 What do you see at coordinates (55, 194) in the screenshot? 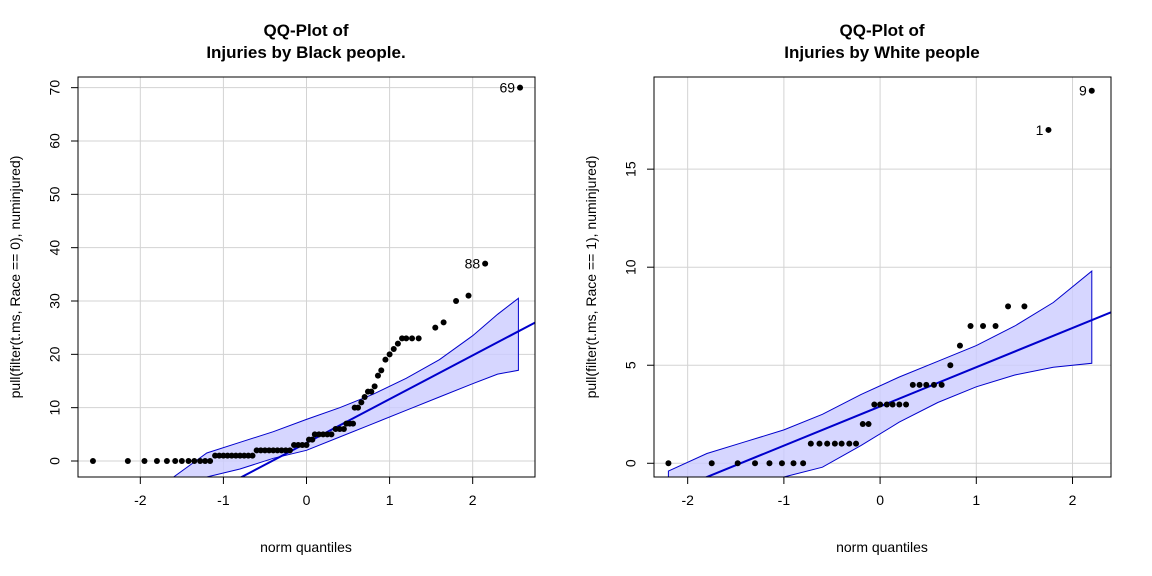
I see `y-tick-label: 50` at bounding box center [55, 194].